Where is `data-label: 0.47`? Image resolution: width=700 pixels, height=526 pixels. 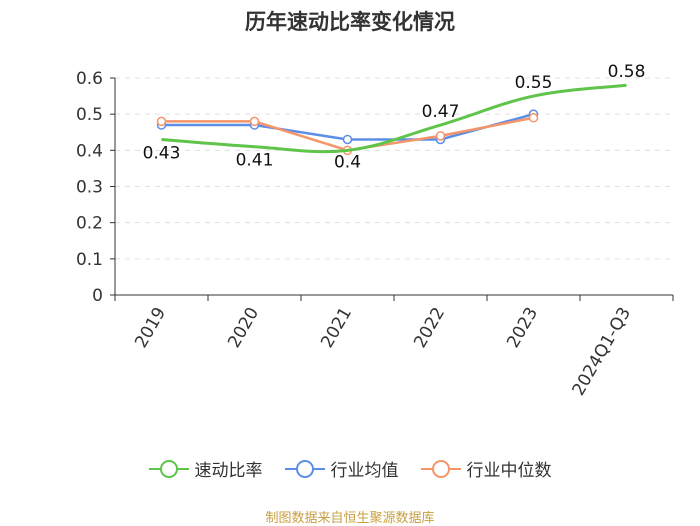 data-label: 0.47 is located at coordinates (441, 112).